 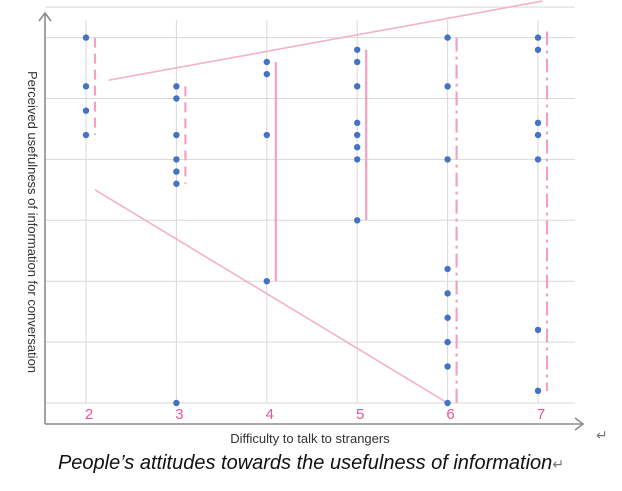 What do you see at coordinates (360, 414) in the screenshot?
I see `x-tick-label: 5` at bounding box center [360, 414].